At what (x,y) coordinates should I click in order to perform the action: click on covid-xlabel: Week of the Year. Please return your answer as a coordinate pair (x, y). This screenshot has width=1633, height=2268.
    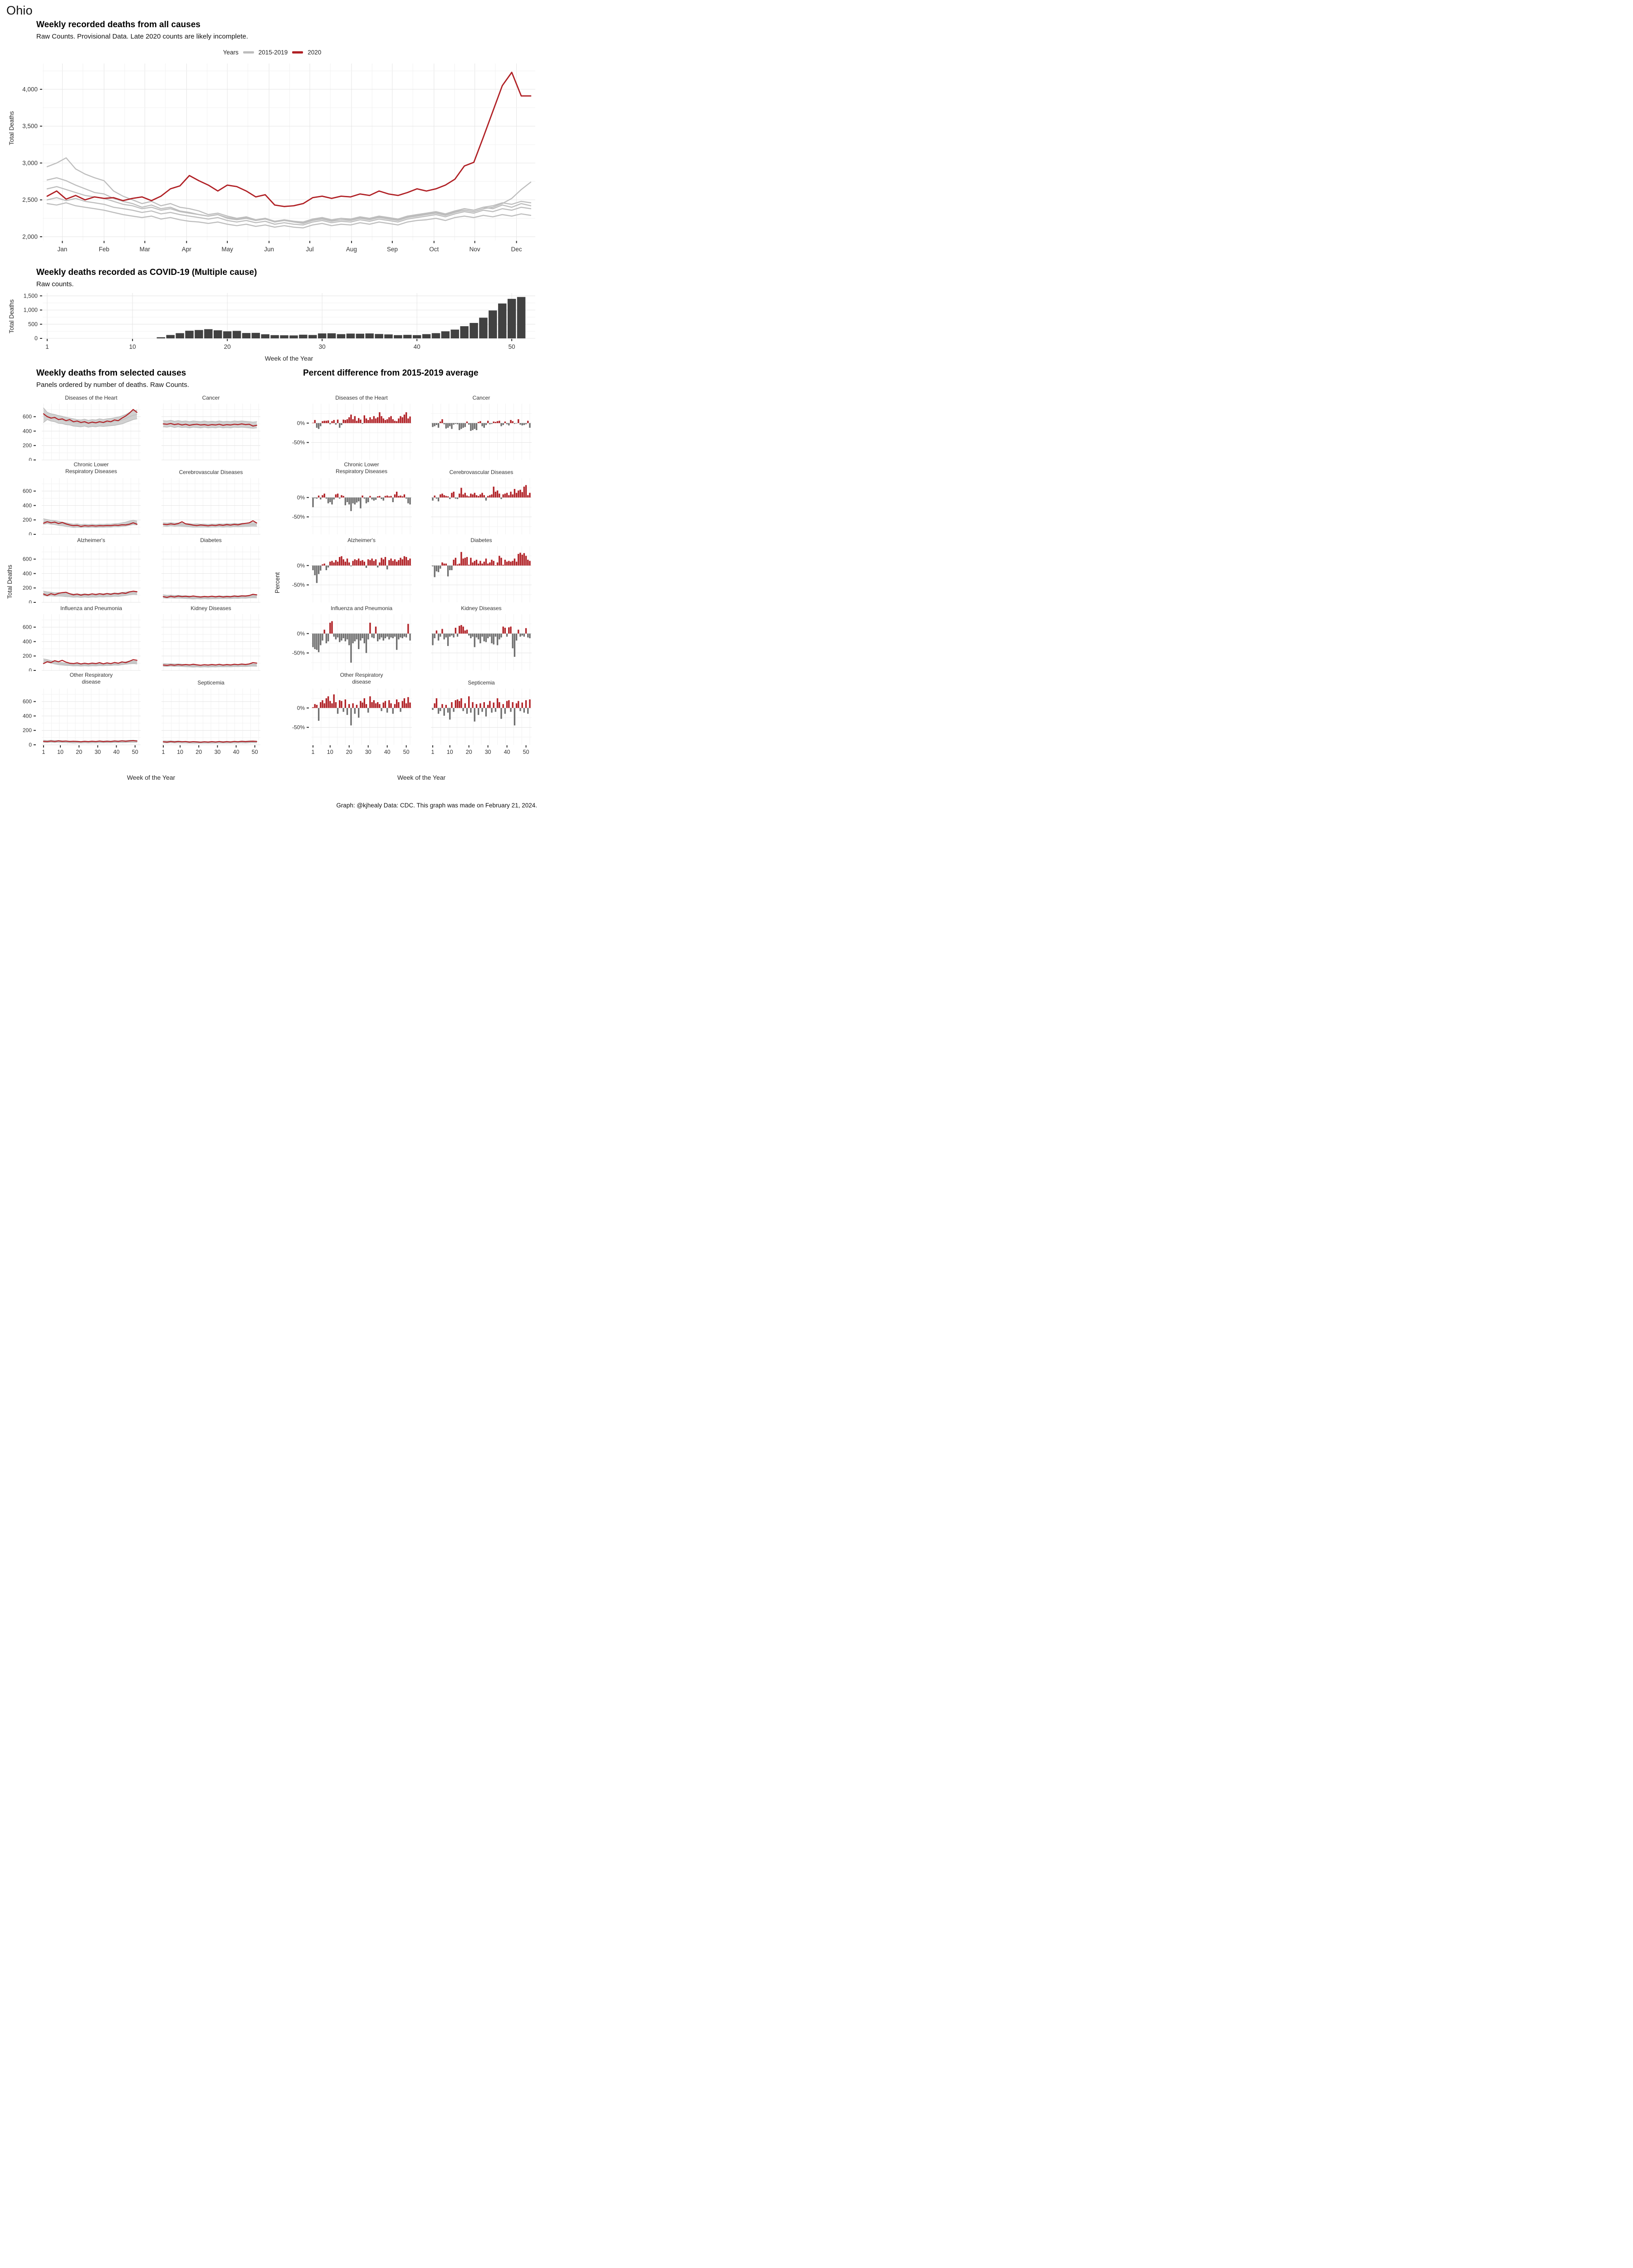
    Looking at the image, I should click on (288, 359).